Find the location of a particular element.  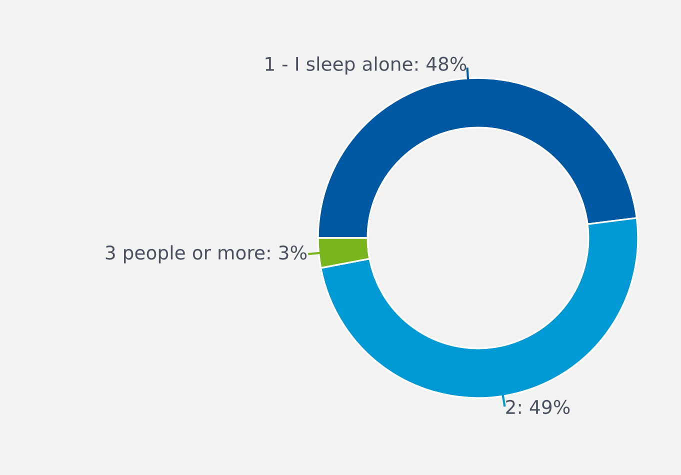

slice-label: 3 people or more: 3% is located at coordinates (206, 254).